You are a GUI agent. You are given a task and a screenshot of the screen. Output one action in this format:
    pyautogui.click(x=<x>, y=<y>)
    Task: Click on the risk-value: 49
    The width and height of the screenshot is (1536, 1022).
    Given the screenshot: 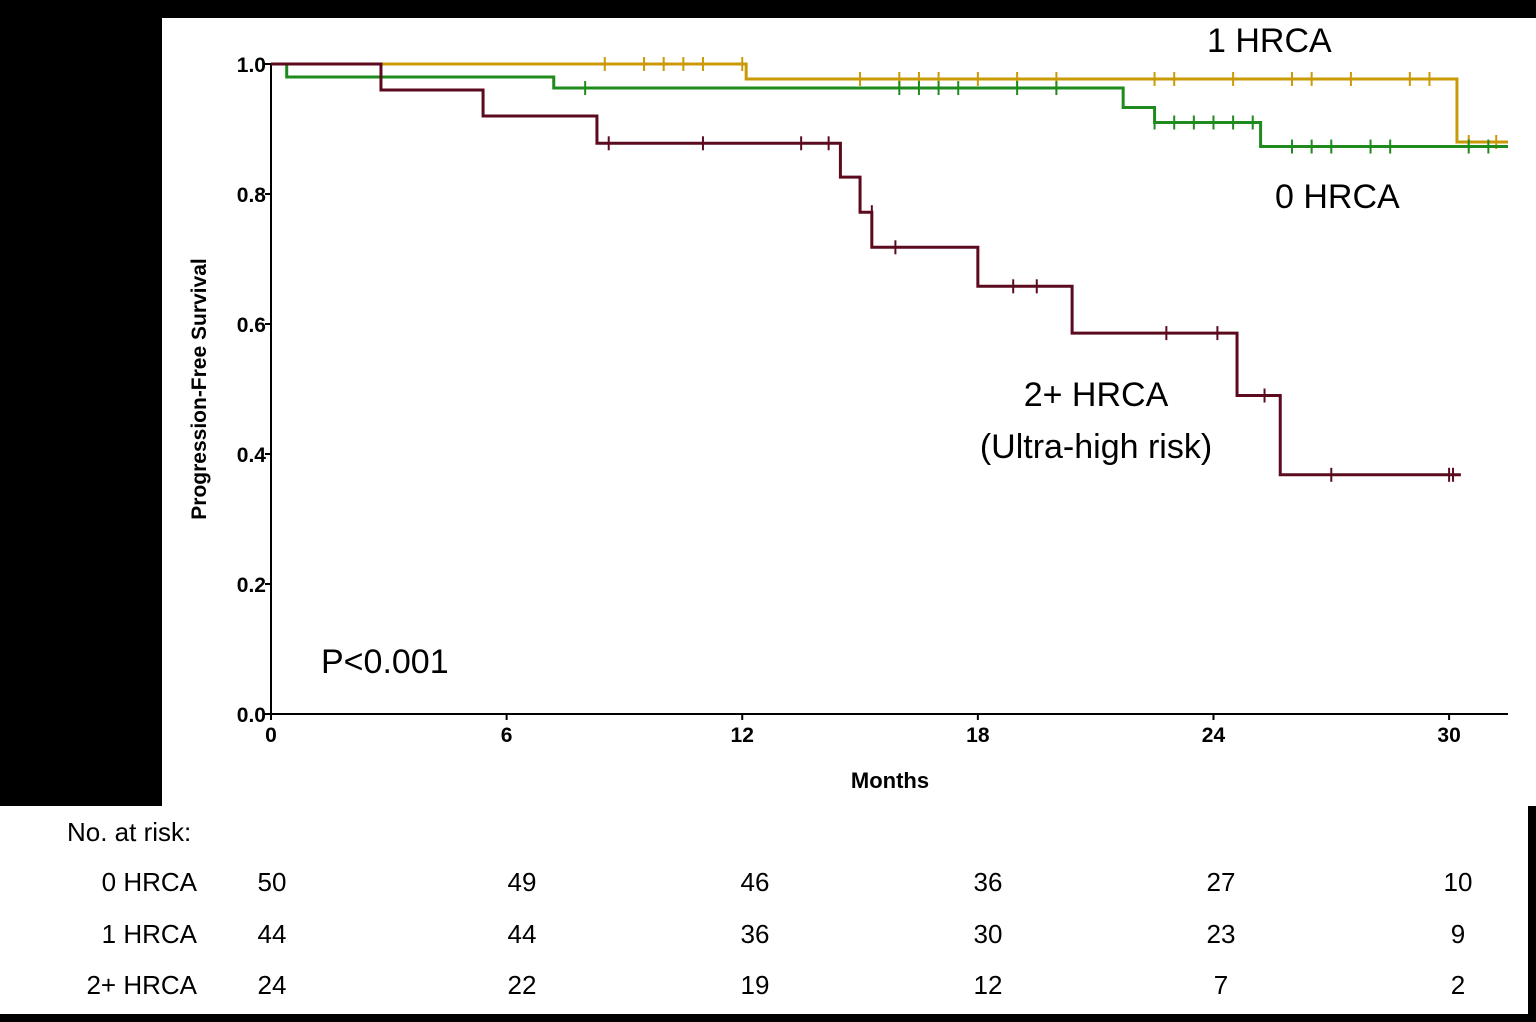 What is the action you would take?
    pyautogui.click(x=522, y=882)
    